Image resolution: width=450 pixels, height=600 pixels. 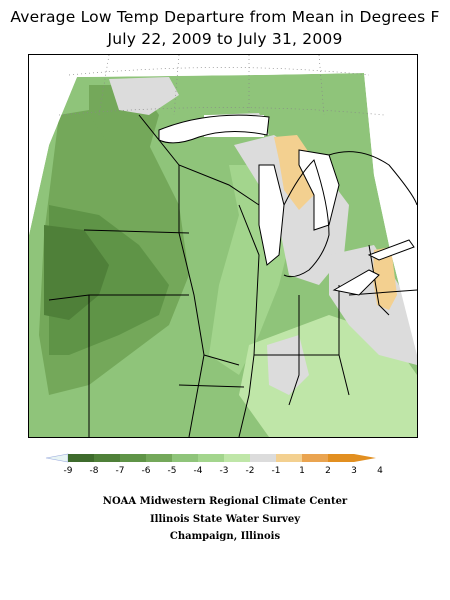 What do you see at coordinates (144, 96) in the screenshot?
I see `normal-region-north` at bounding box center [144, 96].